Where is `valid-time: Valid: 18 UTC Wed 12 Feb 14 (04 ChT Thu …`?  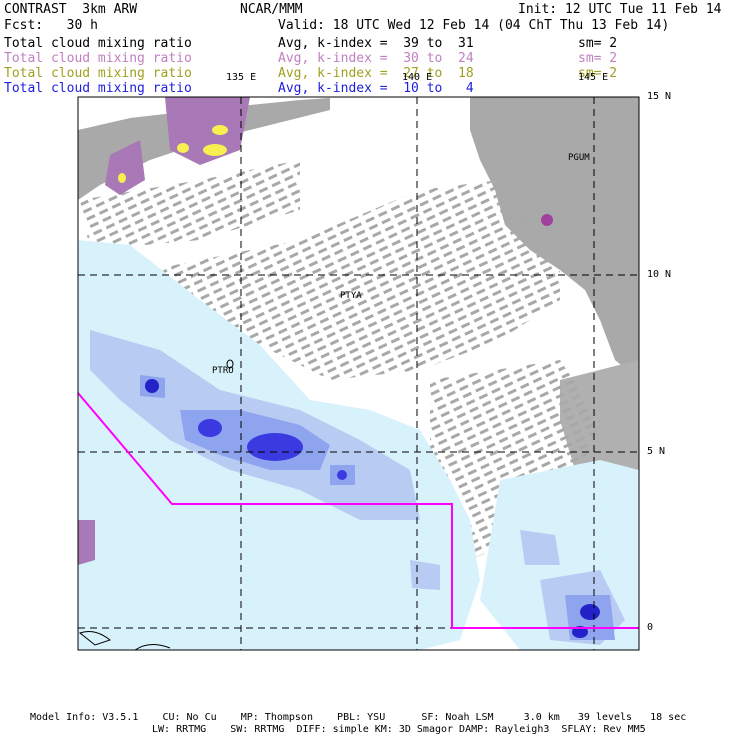 valid-time: Valid: 18 UTC Wed 12 Feb 14 (04 ChT Thu … is located at coordinates (474, 25).